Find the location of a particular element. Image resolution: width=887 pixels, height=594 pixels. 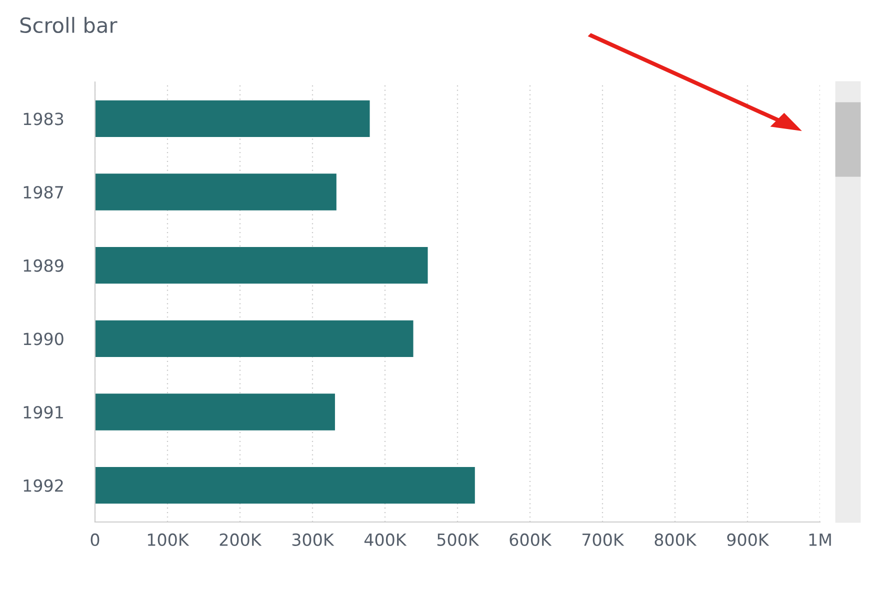

x-tick-label: 1M is located at coordinates (820, 540).